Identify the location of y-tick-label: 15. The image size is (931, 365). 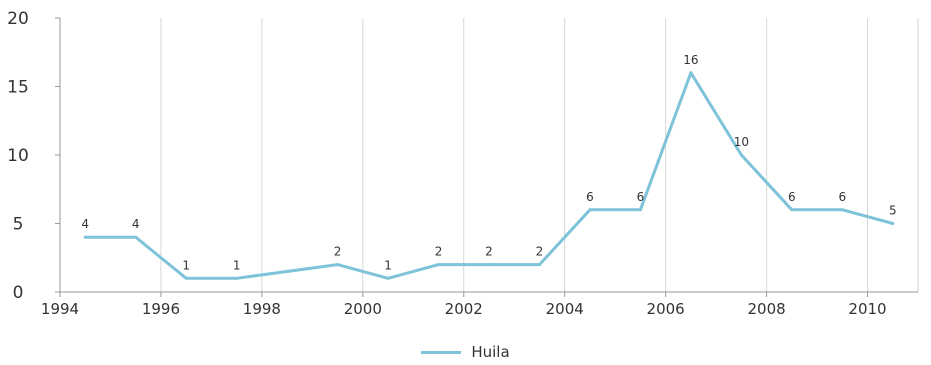
(18, 88).